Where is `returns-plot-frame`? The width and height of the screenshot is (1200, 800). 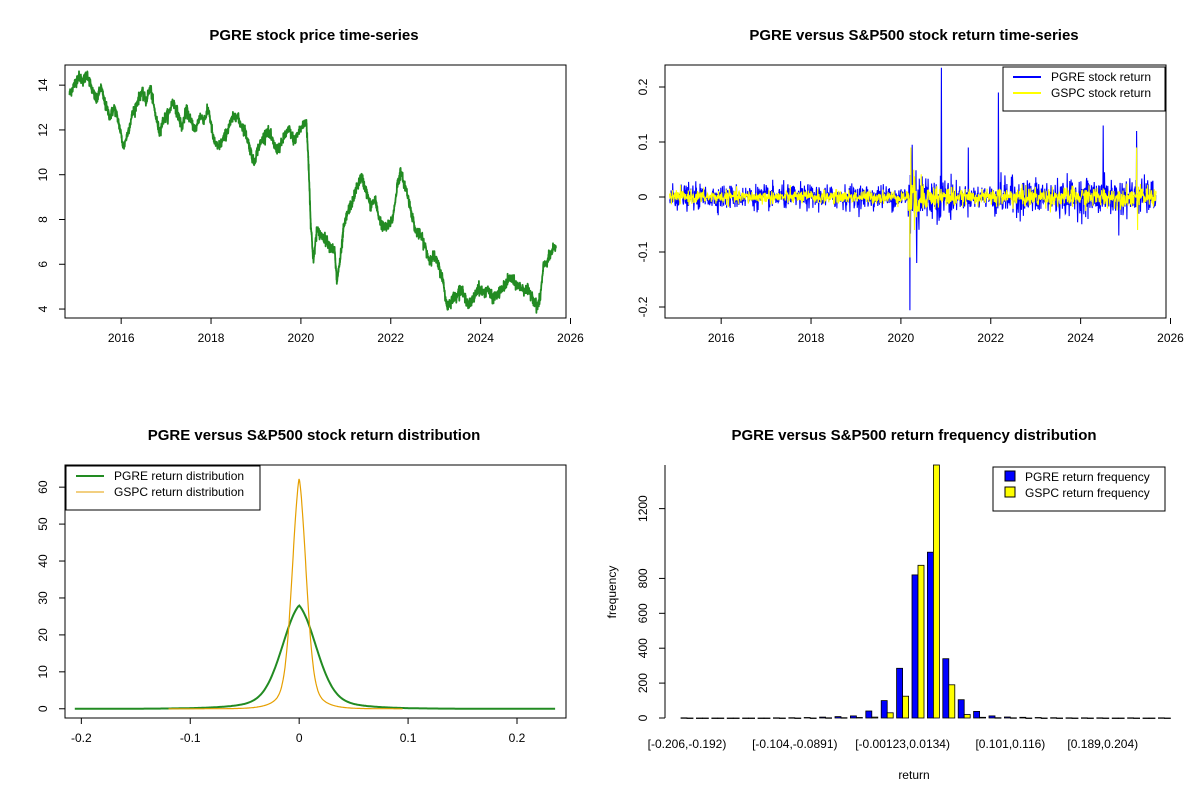 returns-plot-frame is located at coordinates (915, 191).